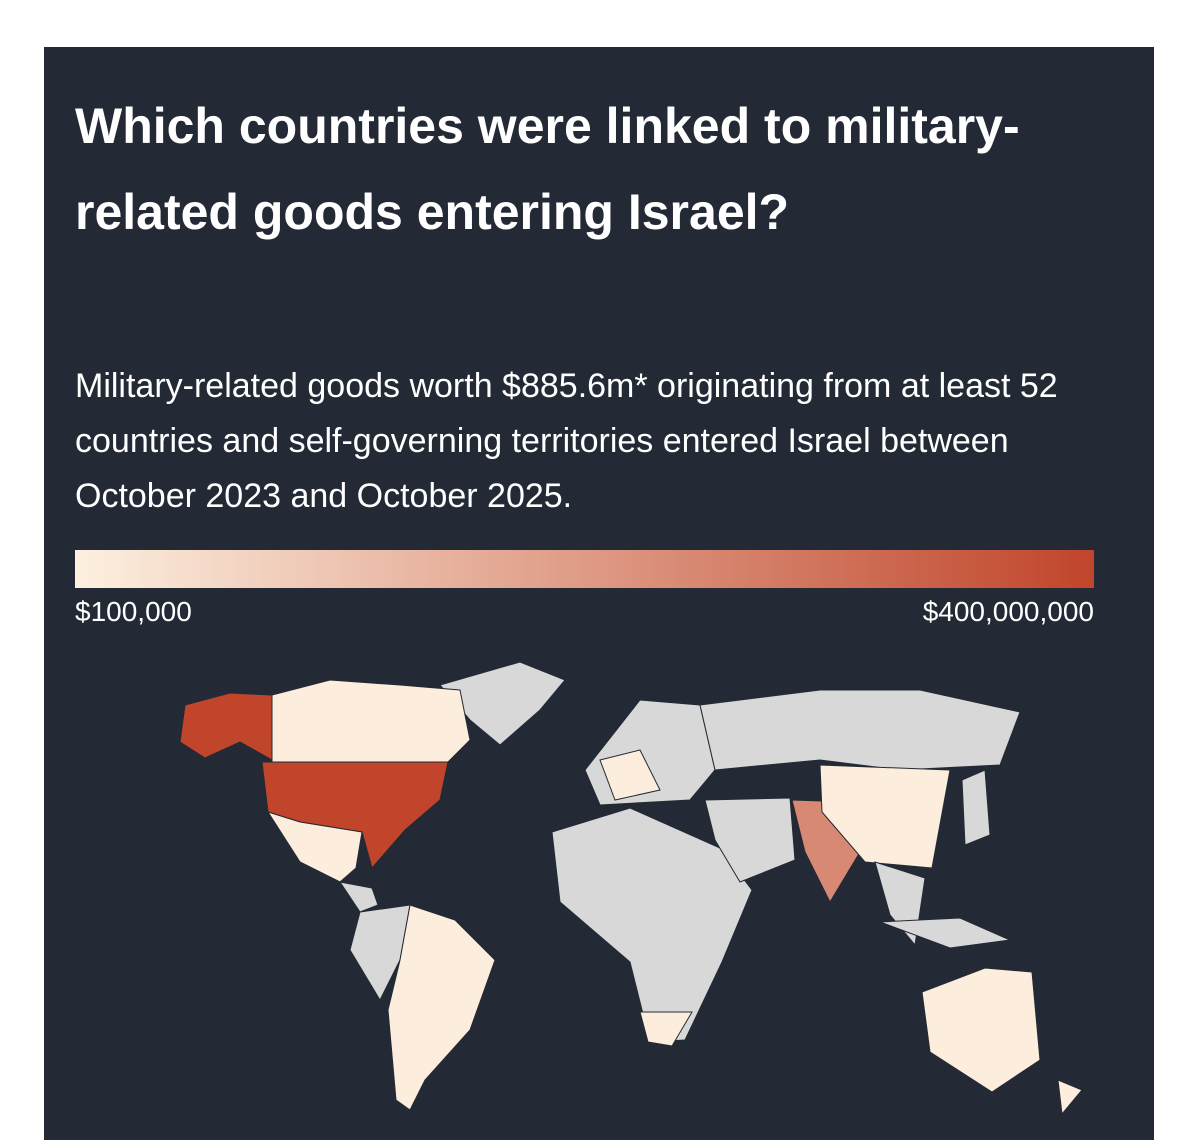 This screenshot has width=1200, height=1140. I want to click on china, so click(885, 816).